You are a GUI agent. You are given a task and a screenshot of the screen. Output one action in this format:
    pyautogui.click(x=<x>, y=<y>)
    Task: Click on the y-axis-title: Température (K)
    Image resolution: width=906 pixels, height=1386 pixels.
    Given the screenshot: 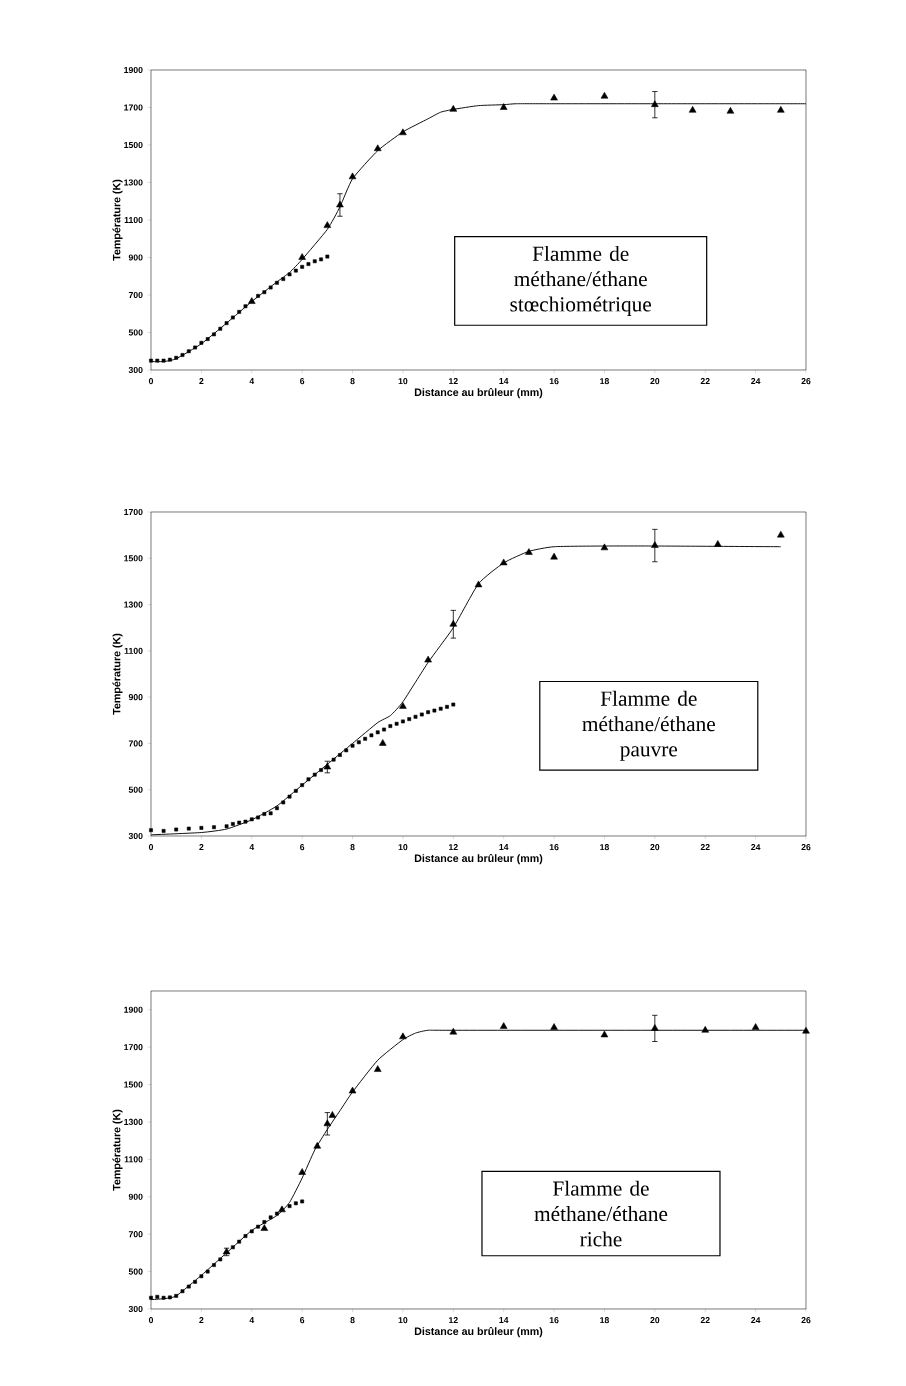 What is the action you would take?
    pyautogui.click(x=117, y=220)
    